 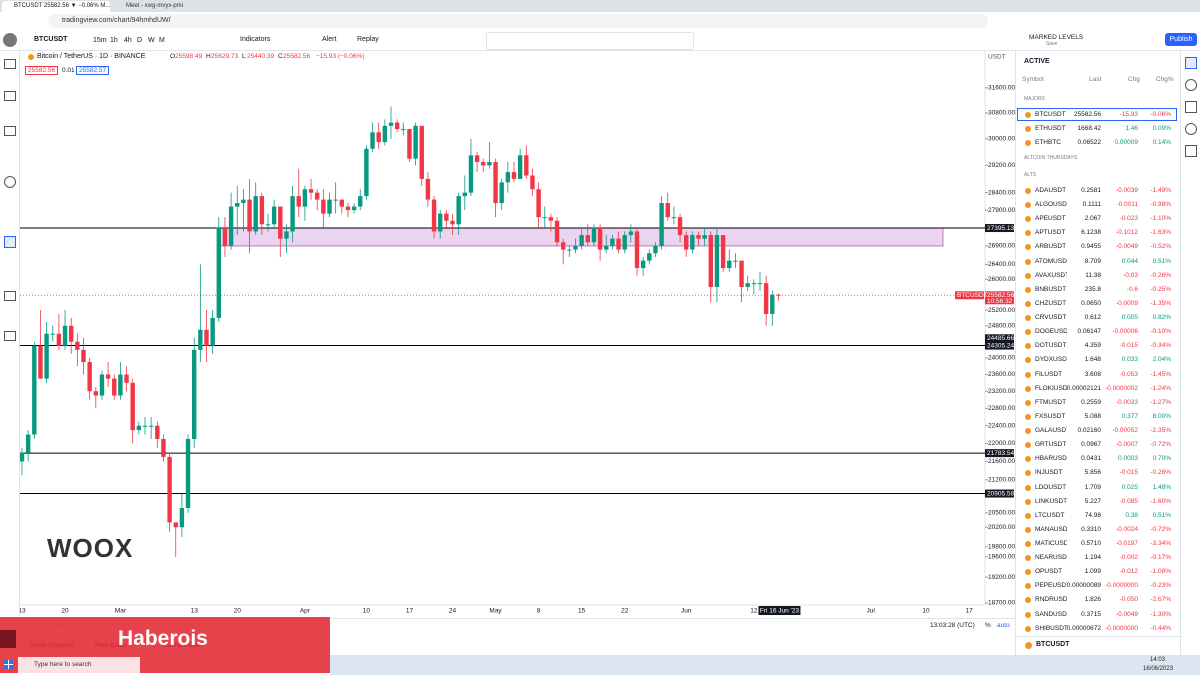 What do you see at coordinates (1051, 529) in the screenshot?
I see `symbol: MANAUSDT` at bounding box center [1051, 529].